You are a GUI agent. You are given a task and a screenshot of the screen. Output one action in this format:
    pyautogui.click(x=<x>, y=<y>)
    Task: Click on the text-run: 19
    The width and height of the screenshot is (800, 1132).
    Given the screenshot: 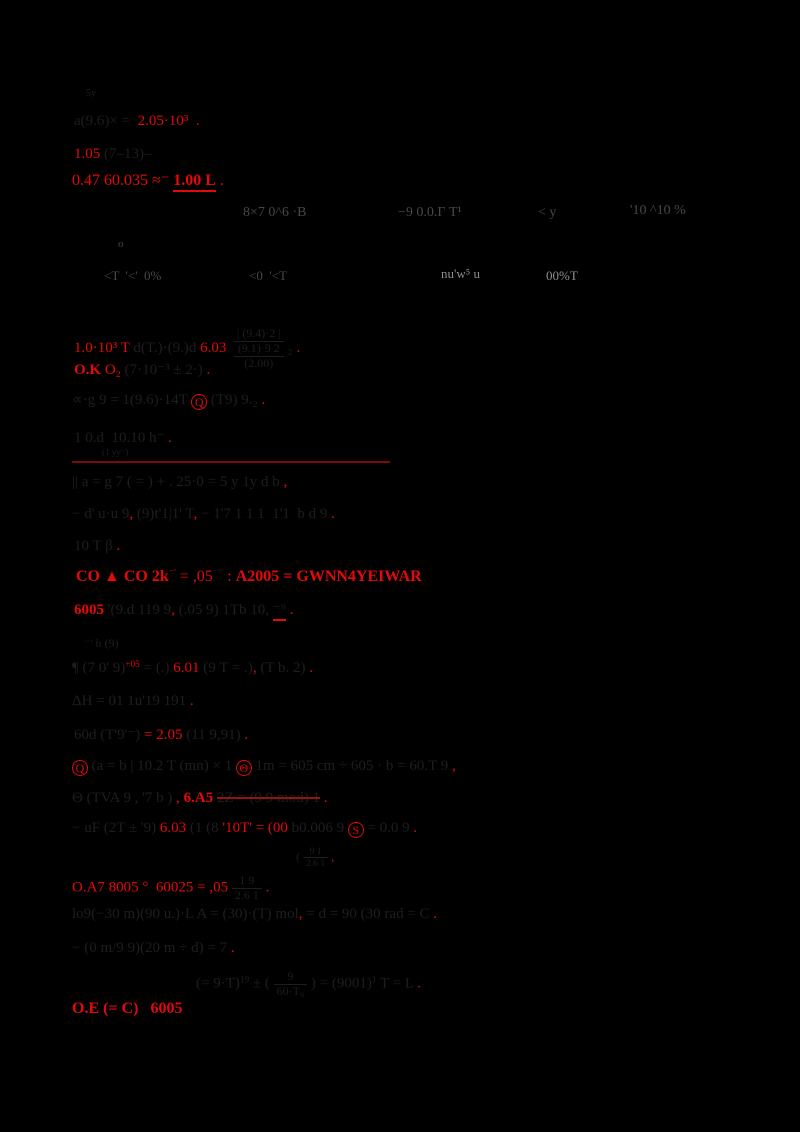 What is the action you would take?
    pyautogui.click(x=244, y=980)
    